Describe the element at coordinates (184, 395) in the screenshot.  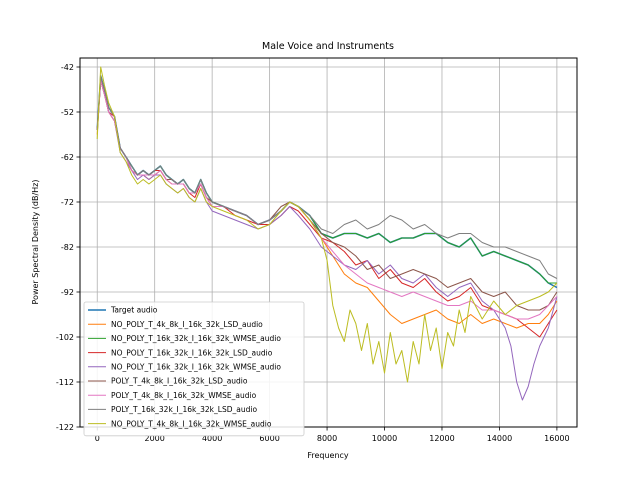
I see `legend-entry-label: POLY_T_4k_8k_I_16k_32k_WMSE_audio` at that location.